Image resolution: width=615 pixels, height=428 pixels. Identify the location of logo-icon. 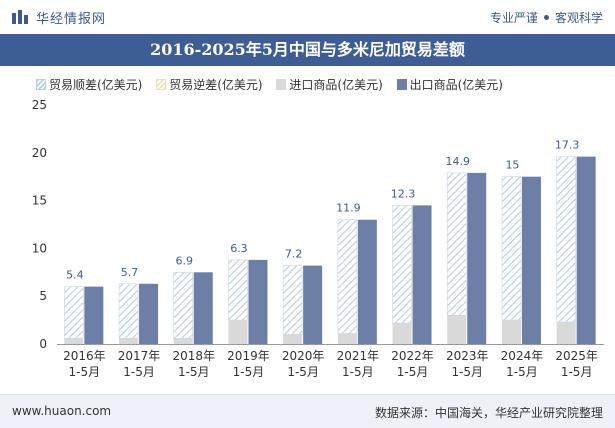
(20, 17).